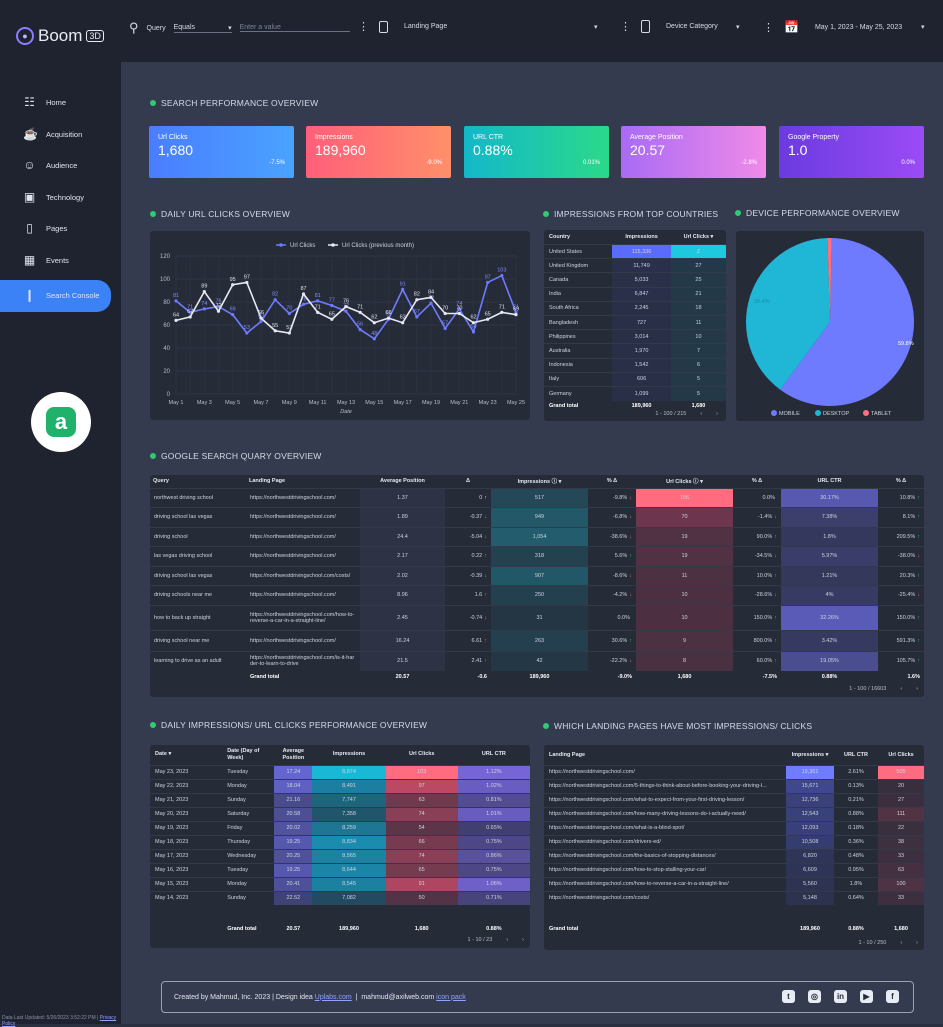  I want to click on table-row: May 16, 2023 Tuesday 19.25 8,644 65 0.75%, so click(340, 870).